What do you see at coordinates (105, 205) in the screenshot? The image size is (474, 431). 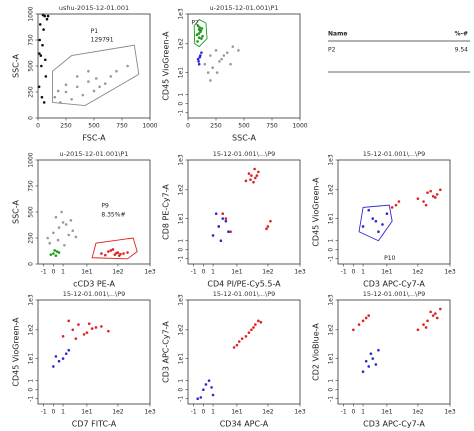 I see `annotation: P9` at bounding box center [105, 205].